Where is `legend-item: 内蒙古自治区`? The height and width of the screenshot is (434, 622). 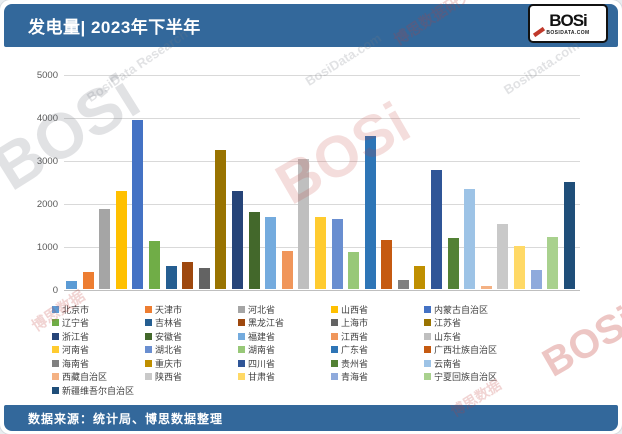 legend-item: 内蒙古自治区 is located at coordinates (470, 309).